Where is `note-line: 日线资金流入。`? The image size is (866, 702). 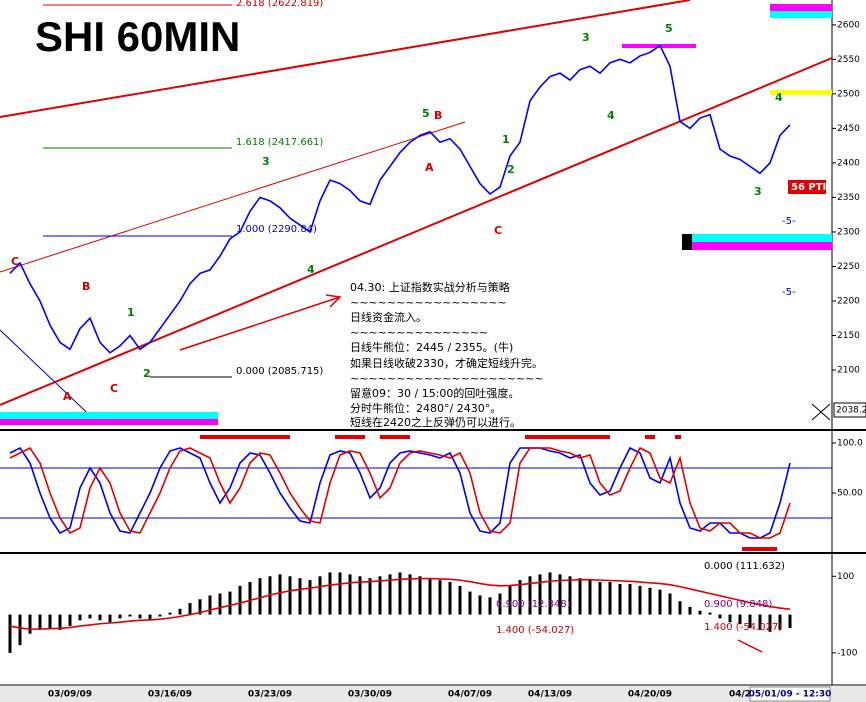 note-line: 日线资金流入。 is located at coordinates (388, 317).